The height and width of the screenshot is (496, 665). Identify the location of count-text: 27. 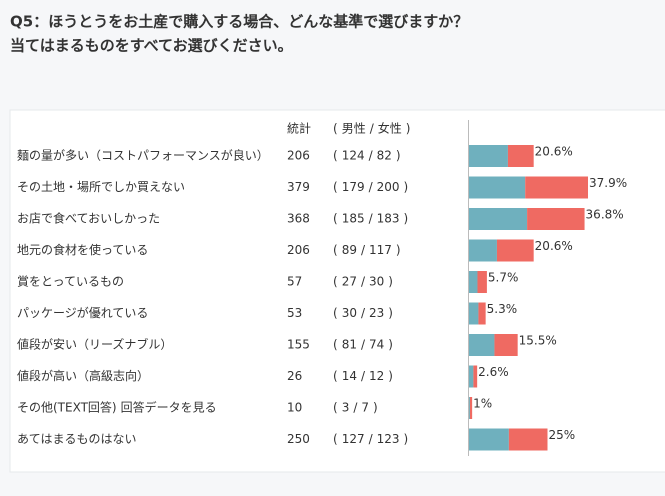
(349, 282).